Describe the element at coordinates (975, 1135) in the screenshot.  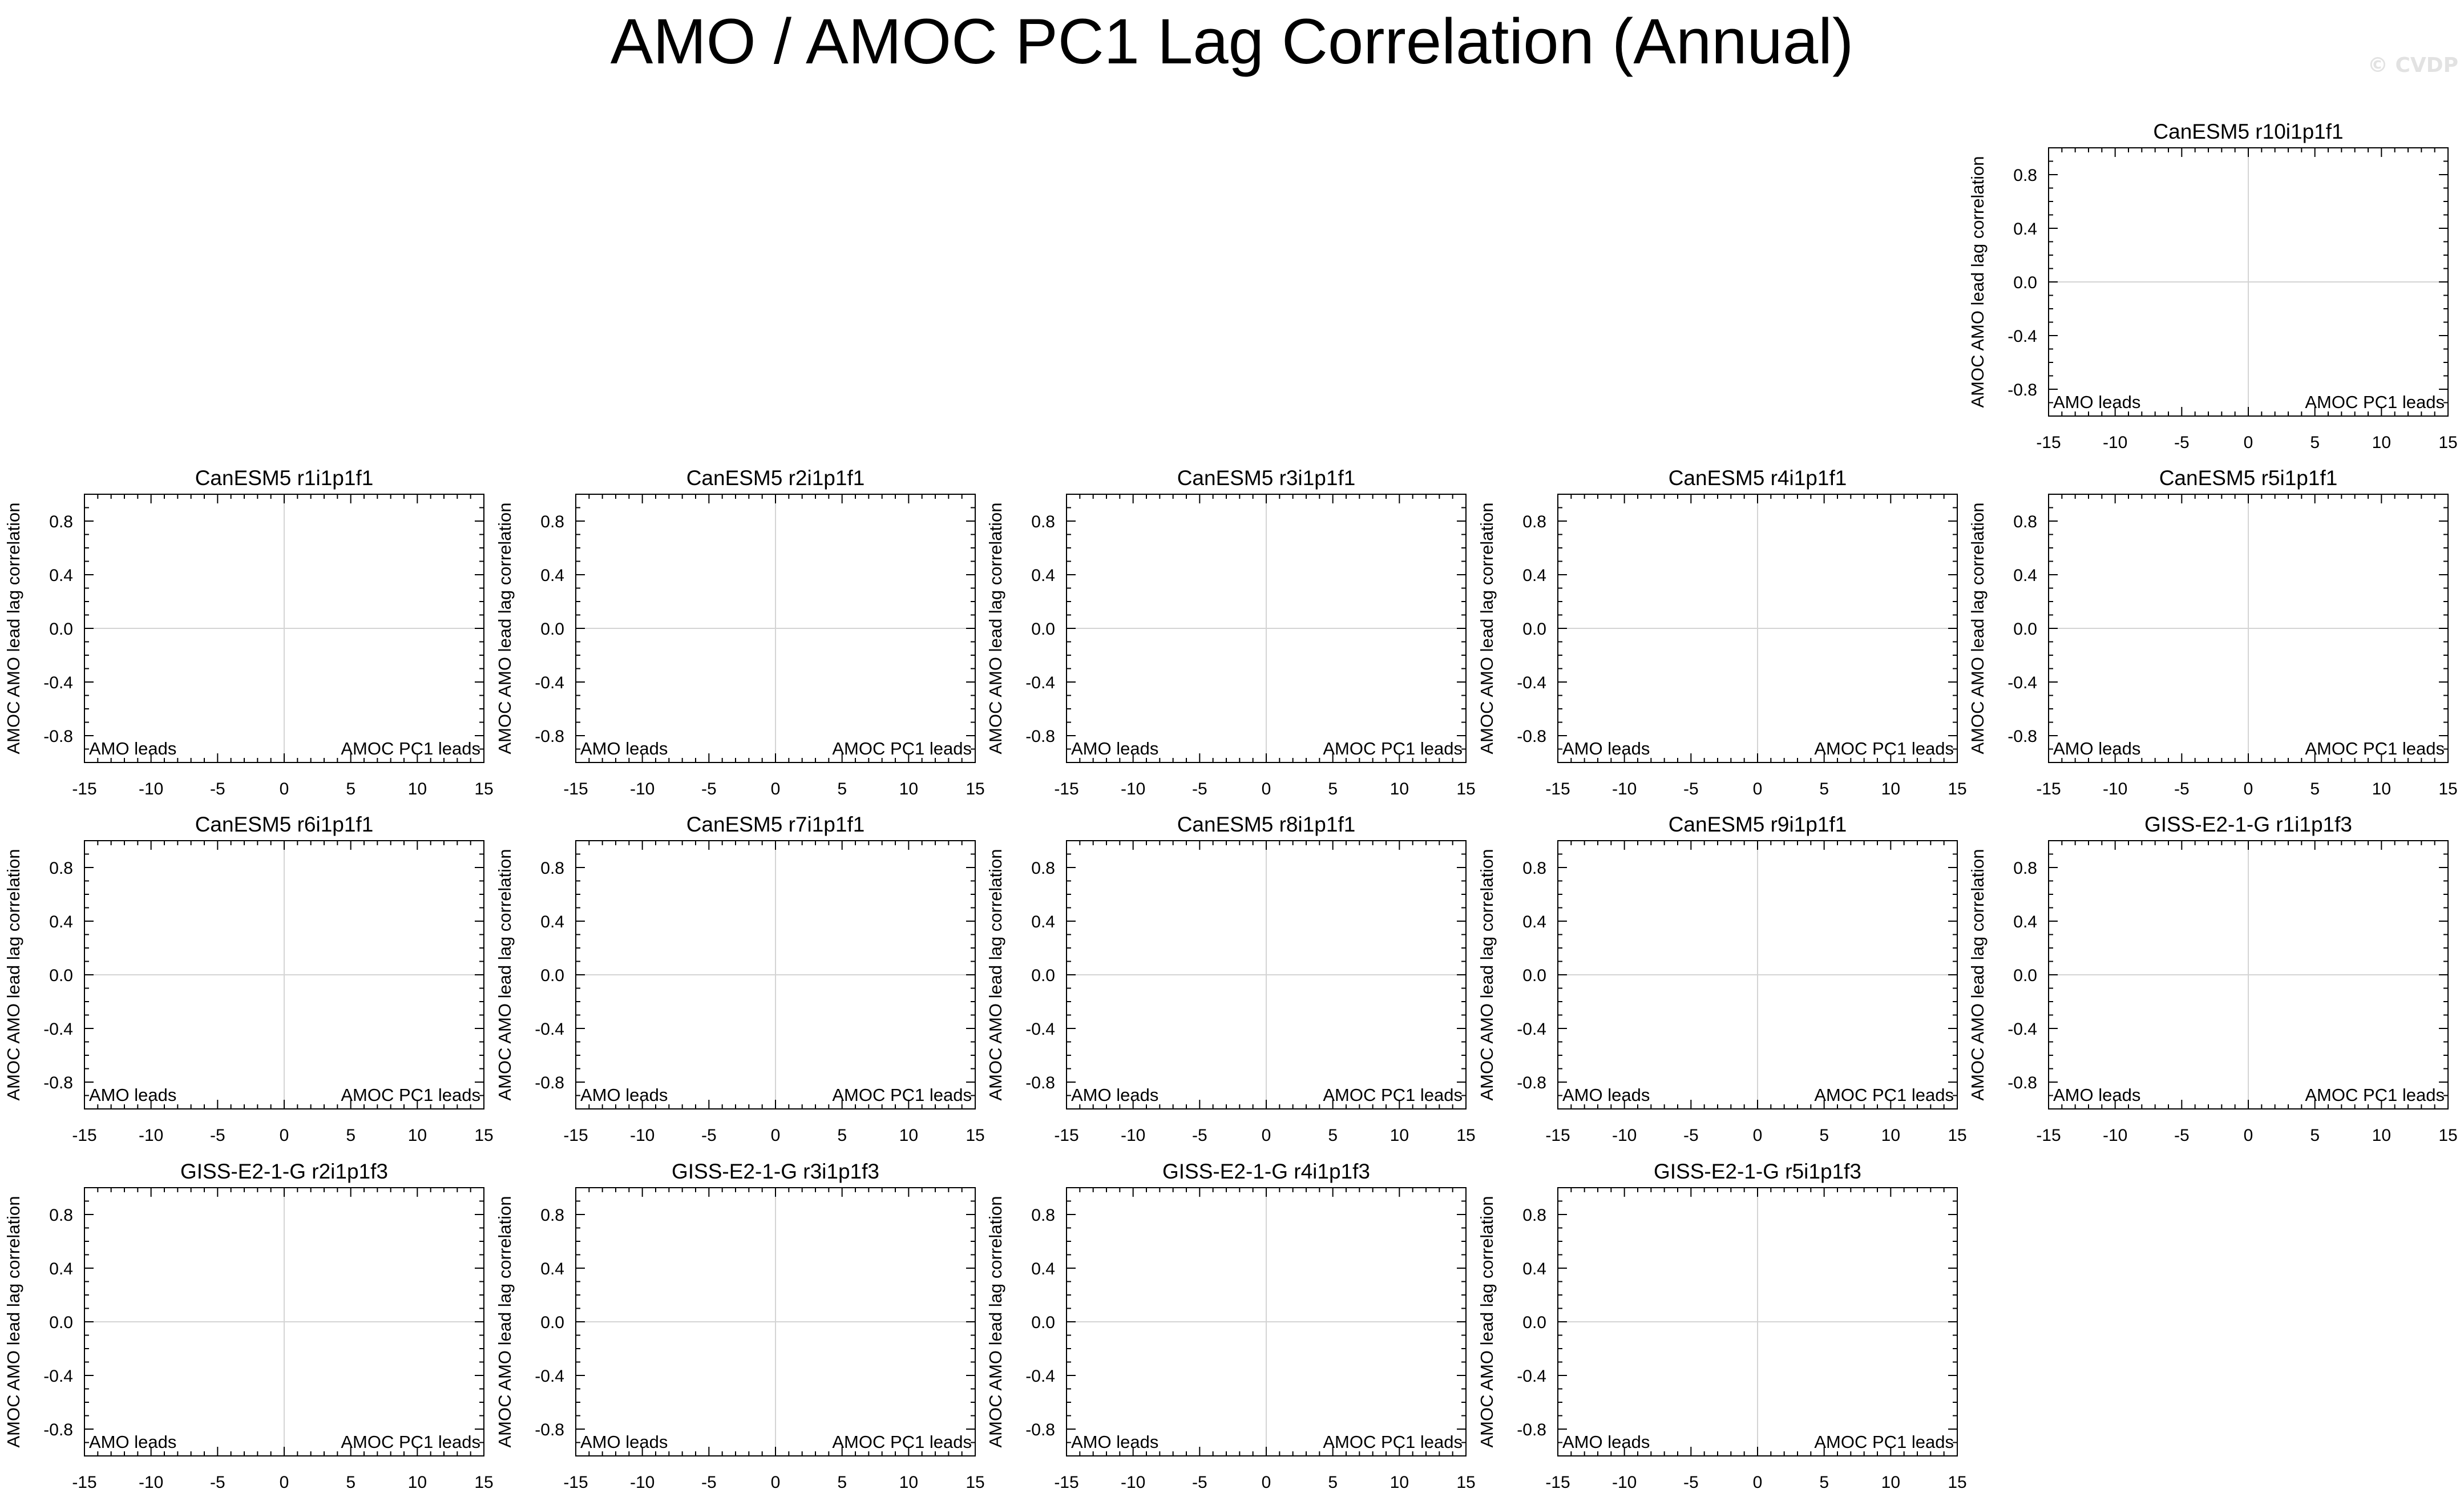
I see `x-tick-label: 15` at that location.